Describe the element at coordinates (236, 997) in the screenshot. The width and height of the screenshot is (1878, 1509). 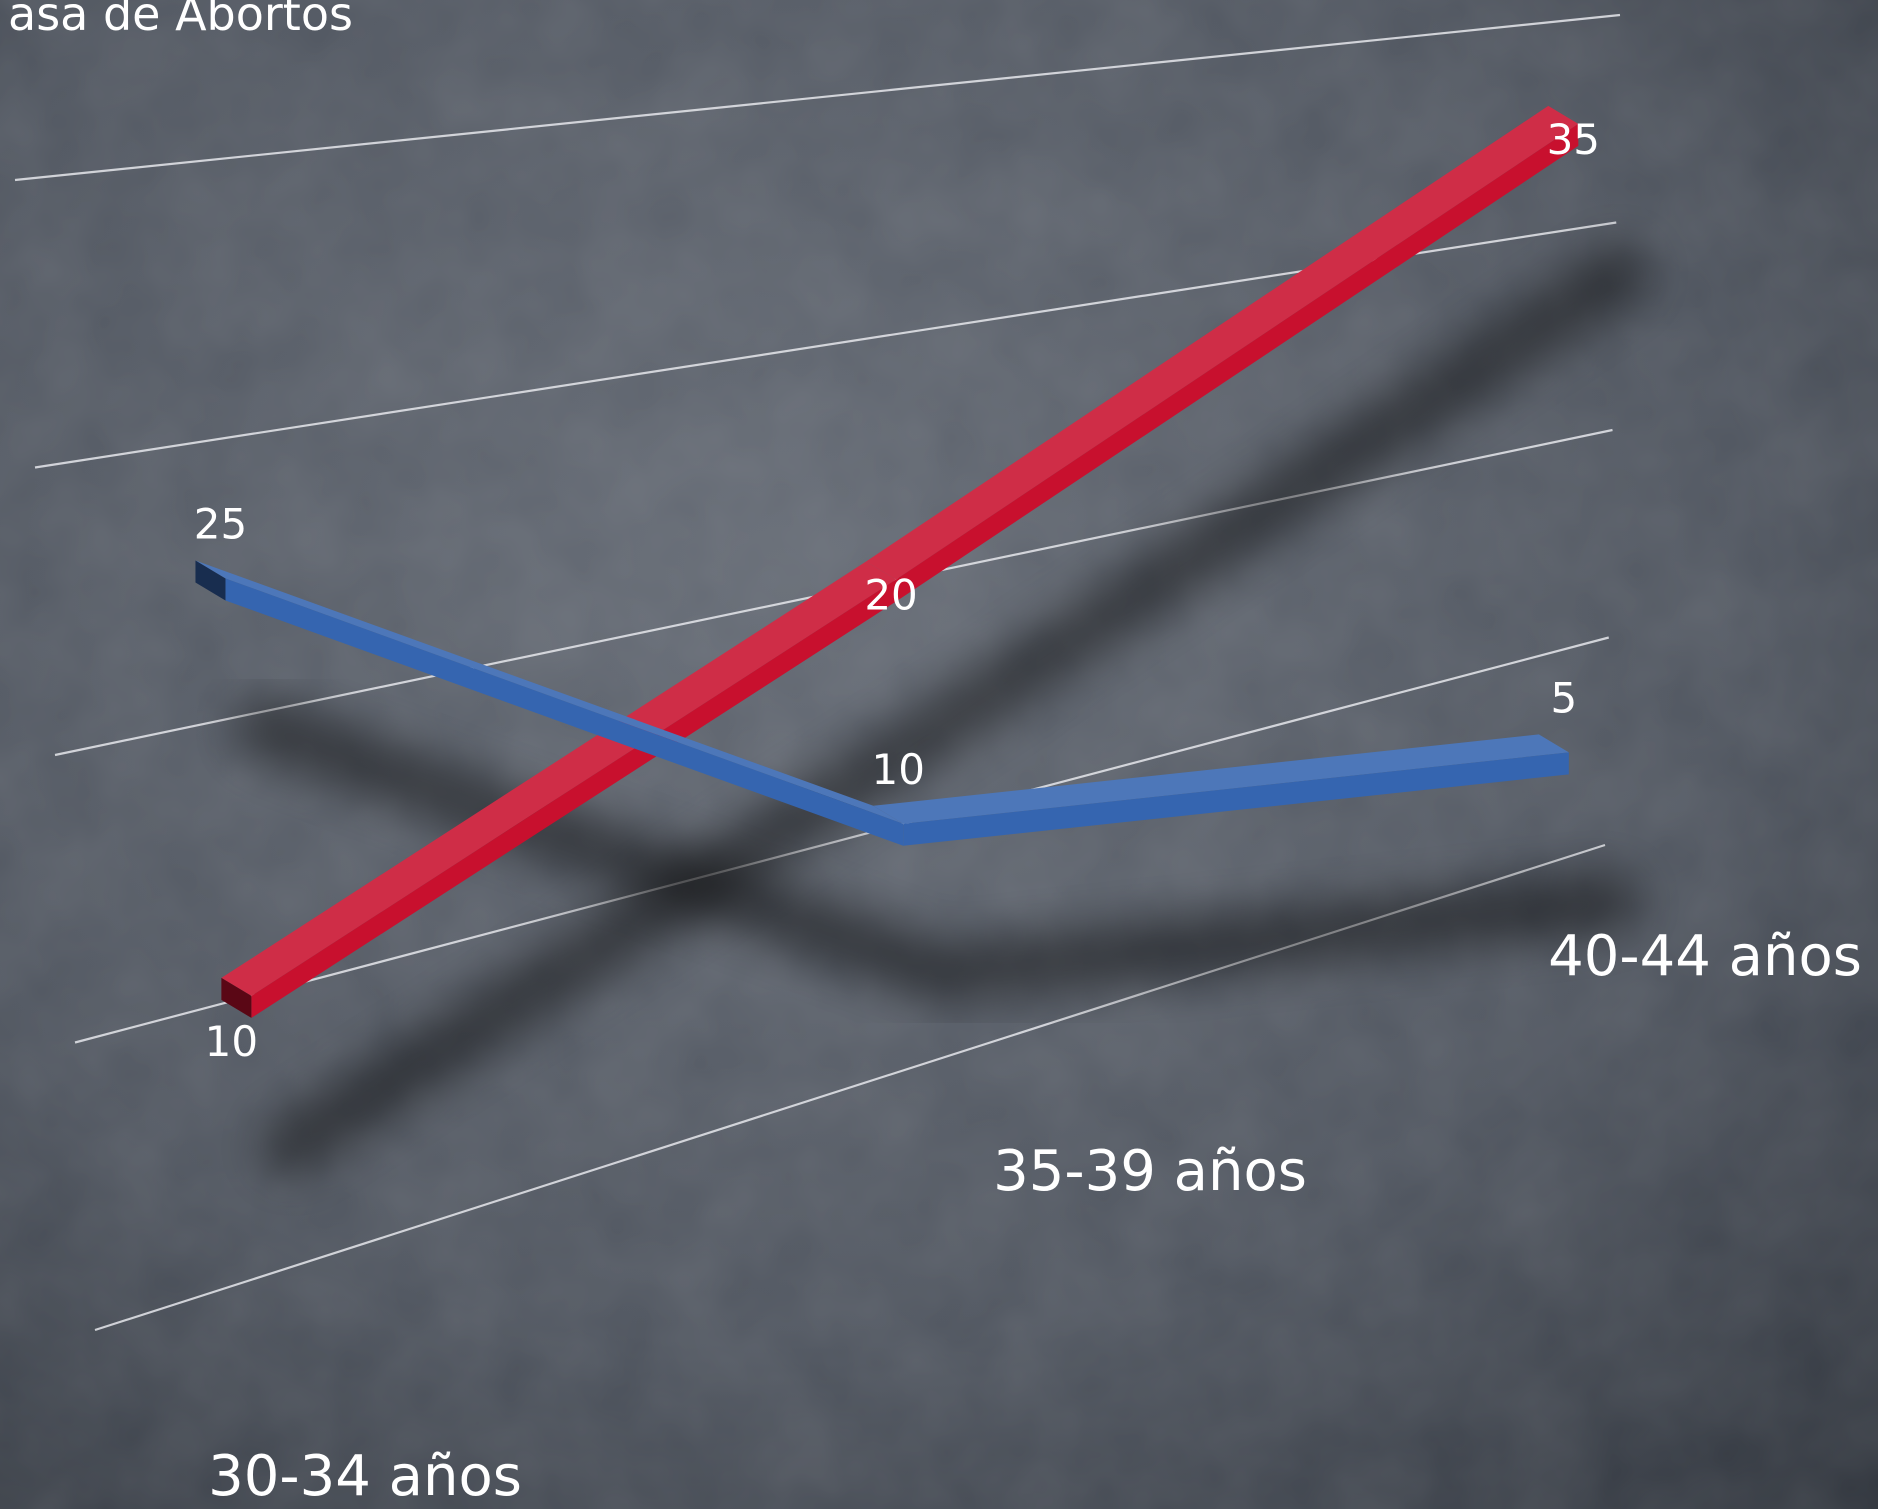
I see `series-1-end-cap` at that location.